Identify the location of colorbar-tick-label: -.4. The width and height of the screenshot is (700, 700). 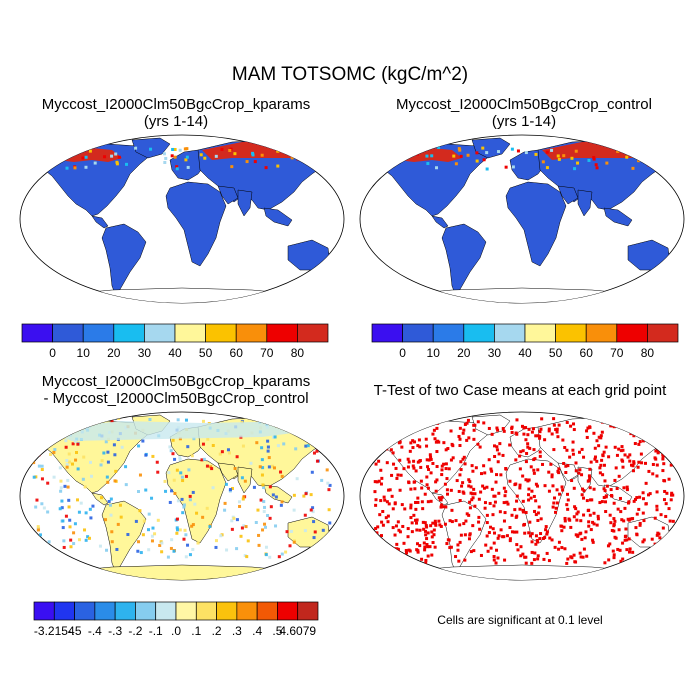
(95, 631).